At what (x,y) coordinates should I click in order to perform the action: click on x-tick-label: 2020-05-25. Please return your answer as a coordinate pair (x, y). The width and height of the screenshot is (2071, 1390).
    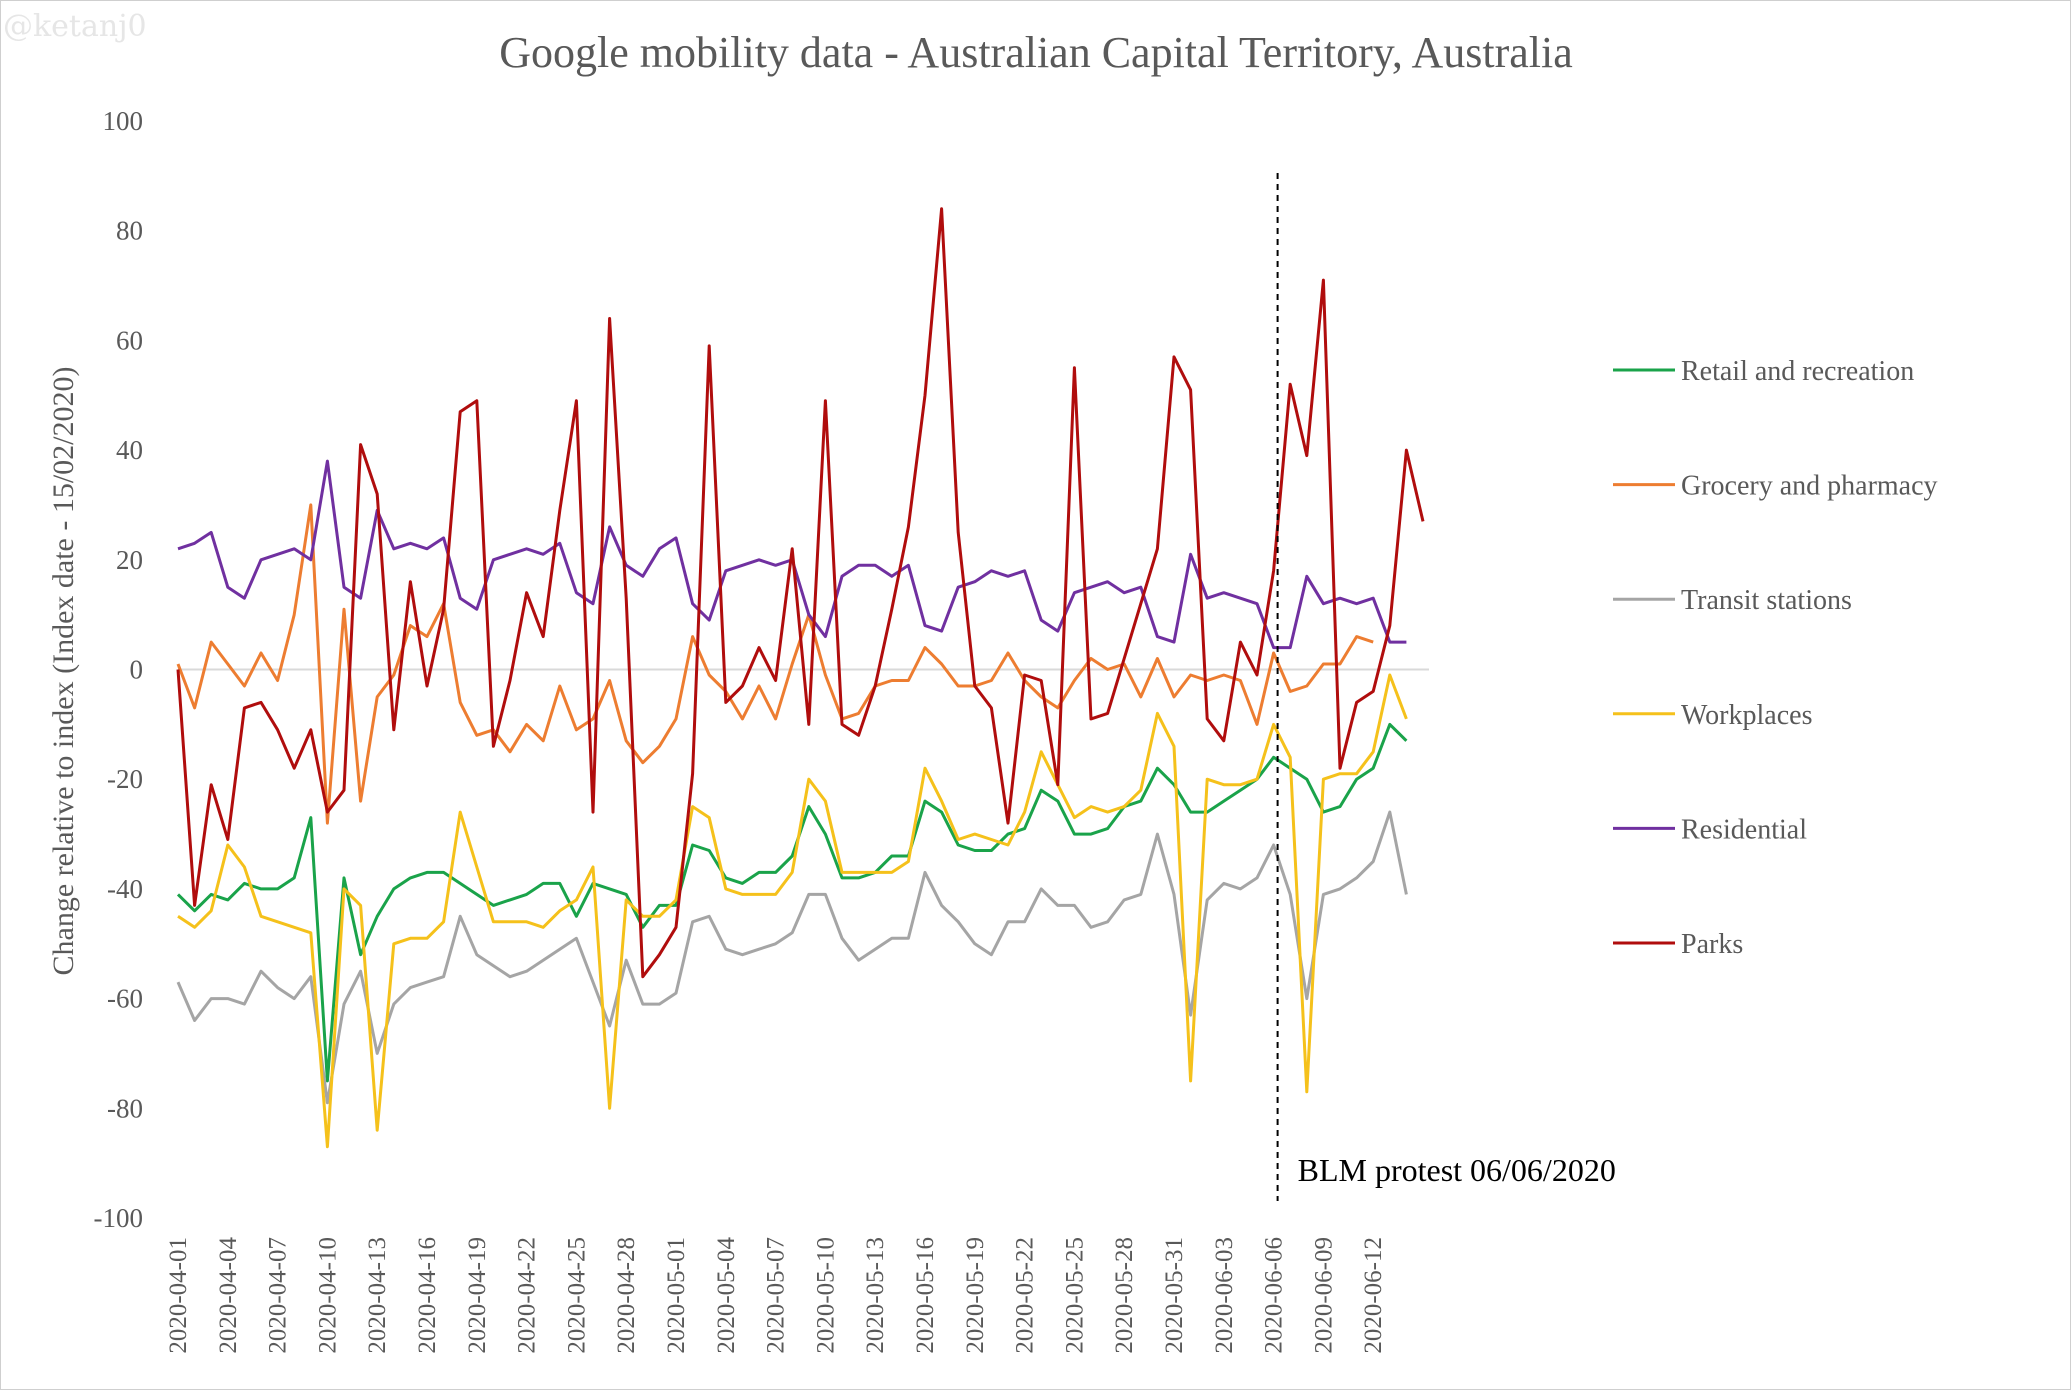
    Looking at the image, I should click on (1074, 1295).